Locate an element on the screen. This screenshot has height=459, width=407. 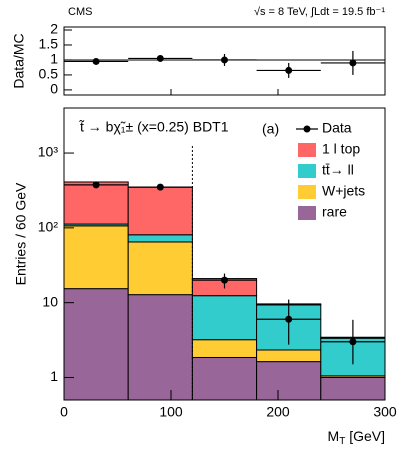
legend-label: Data is located at coordinates (337, 128).